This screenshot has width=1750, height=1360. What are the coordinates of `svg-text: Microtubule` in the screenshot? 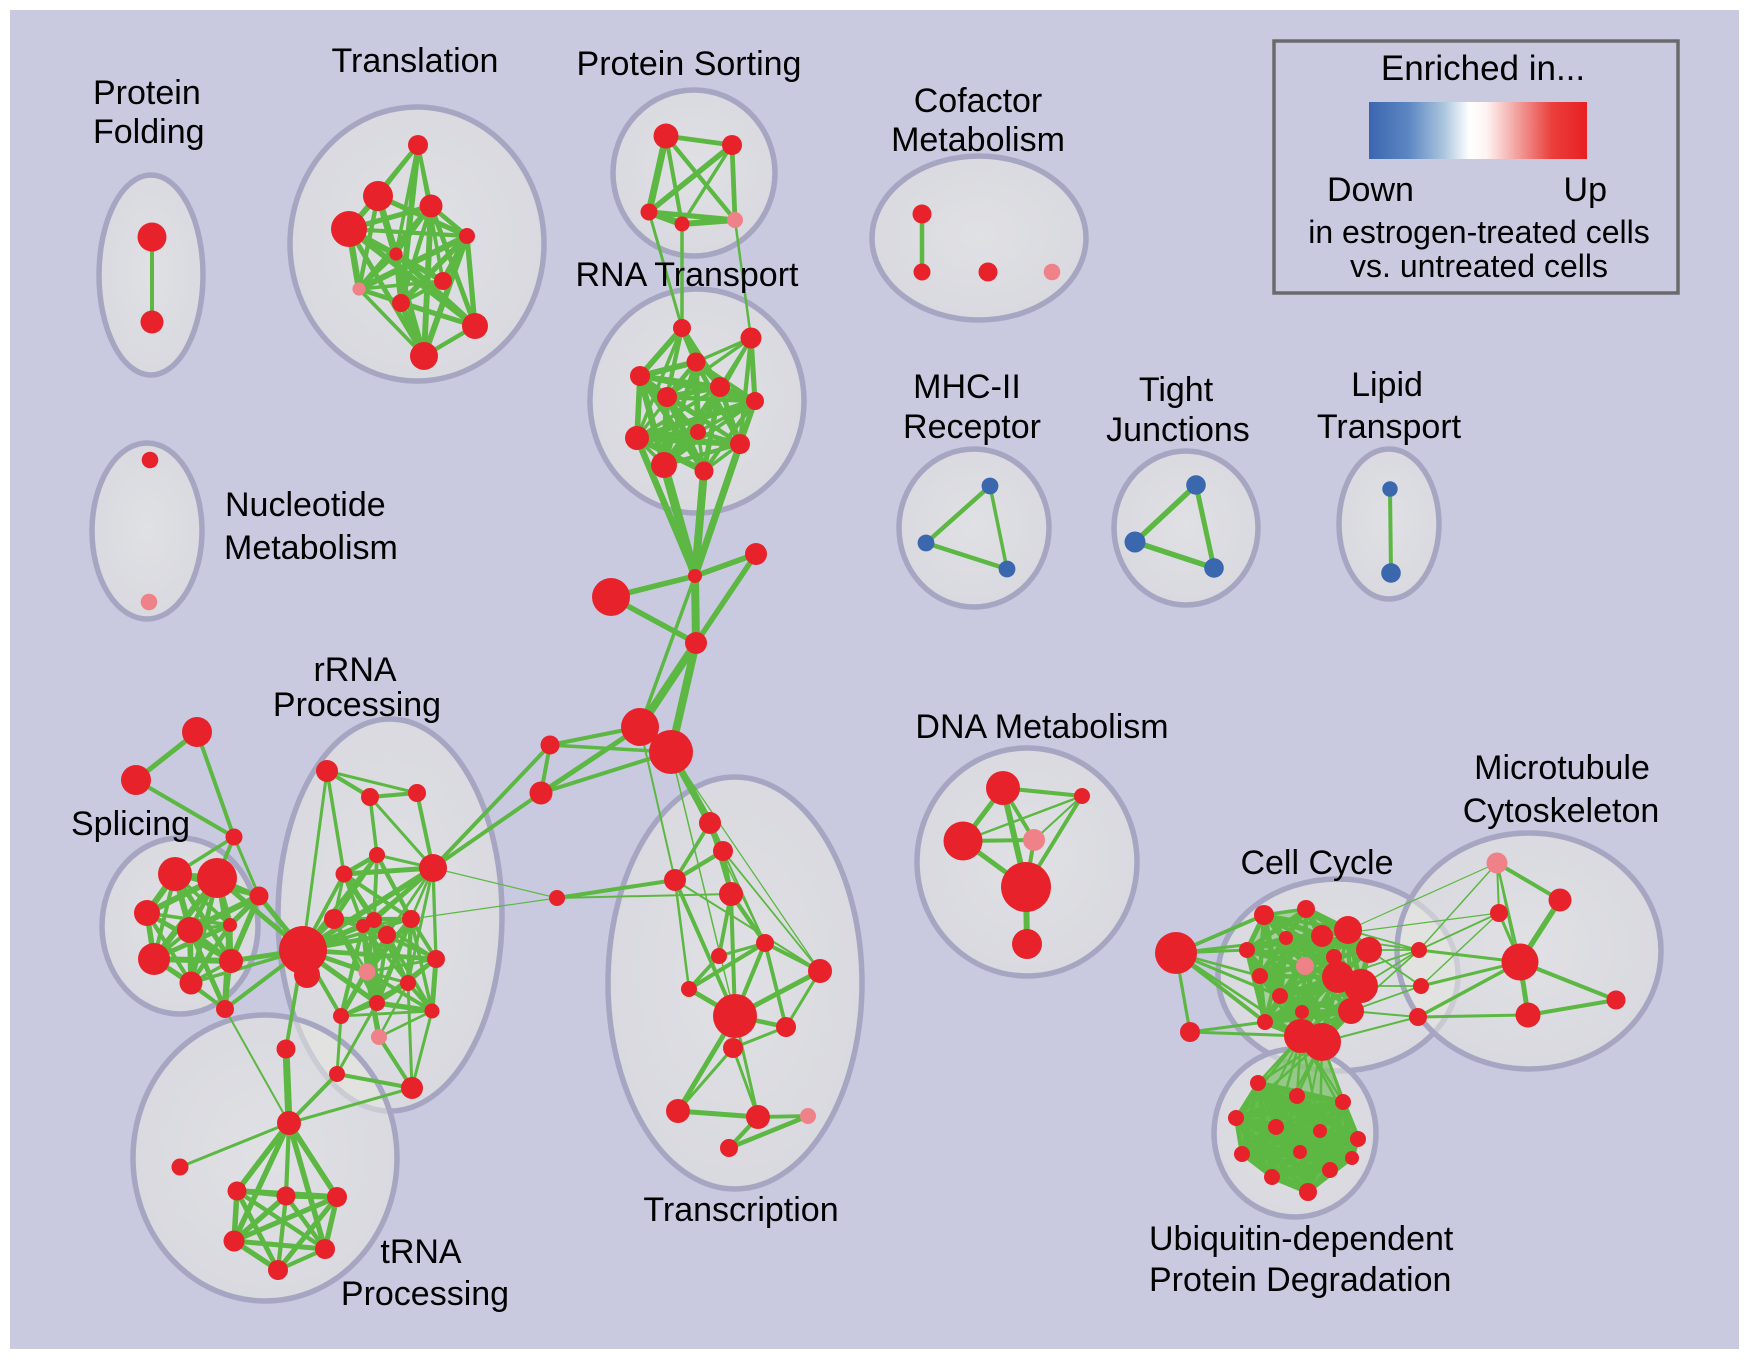 It's located at (1562, 768).